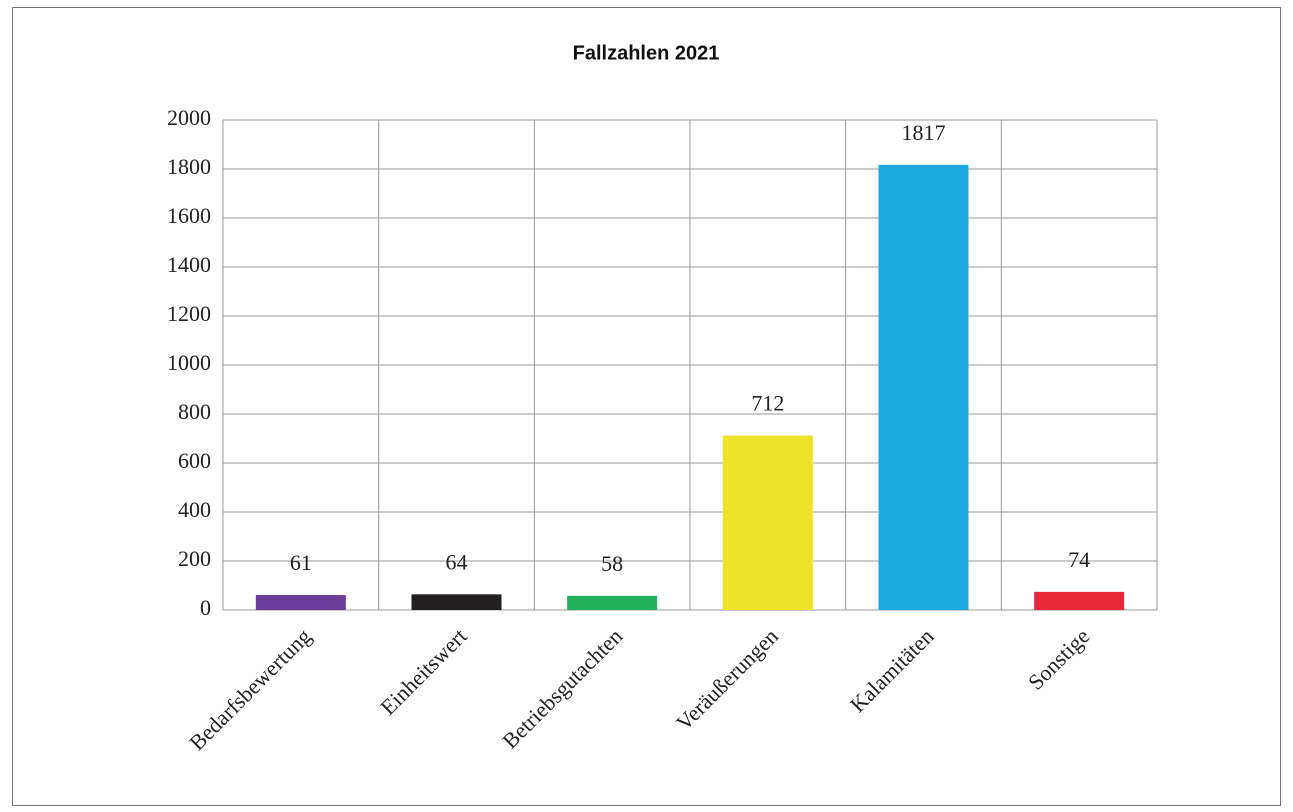  What do you see at coordinates (301, 562) in the screenshot?
I see `data-label: 61` at bounding box center [301, 562].